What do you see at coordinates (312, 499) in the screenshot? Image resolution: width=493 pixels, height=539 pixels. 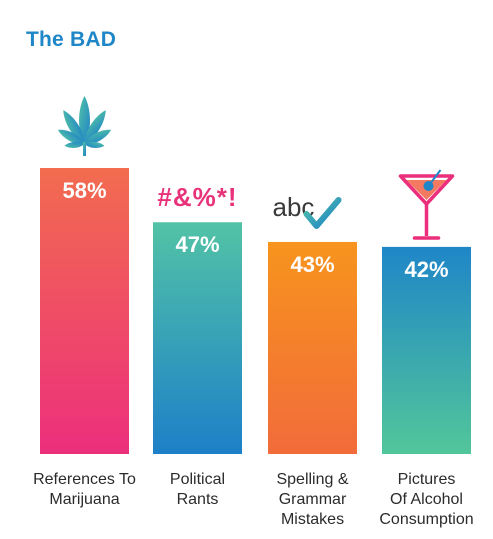 I see `category-label-3: Spelling & Grammar Mistakes` at bounding box center [312, 499].